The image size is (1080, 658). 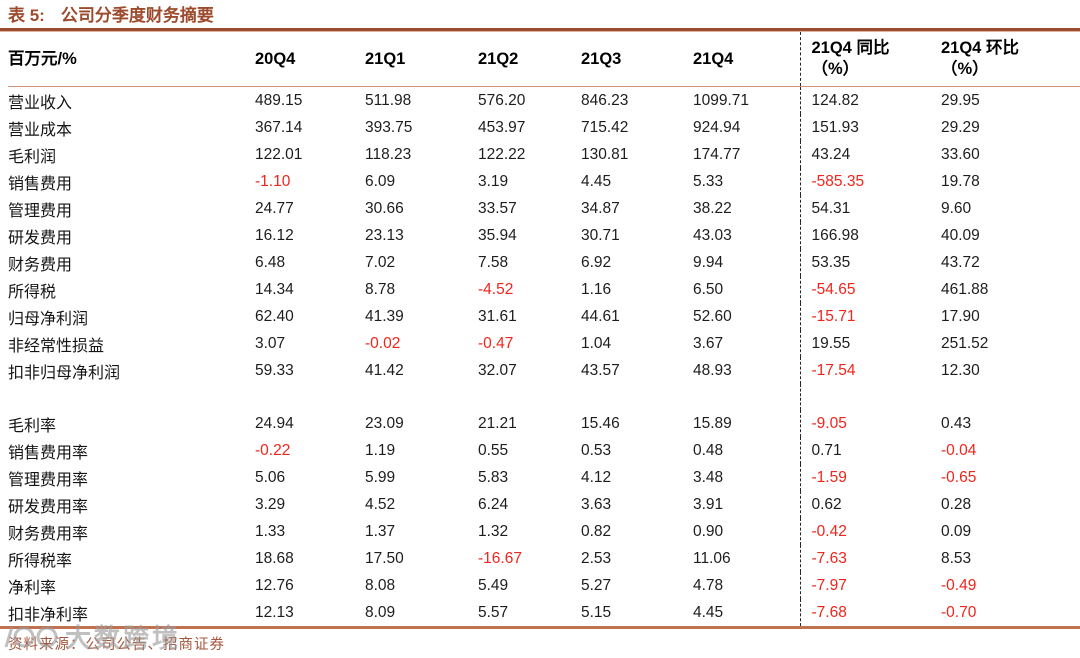 What do you see at coordinates (544, 504) in the screenshot?
I see `table-row: 研发费用率 3.29 4.52 6.24 3.63 3.91 0.62 0.28` at bounding box center [544, 504].